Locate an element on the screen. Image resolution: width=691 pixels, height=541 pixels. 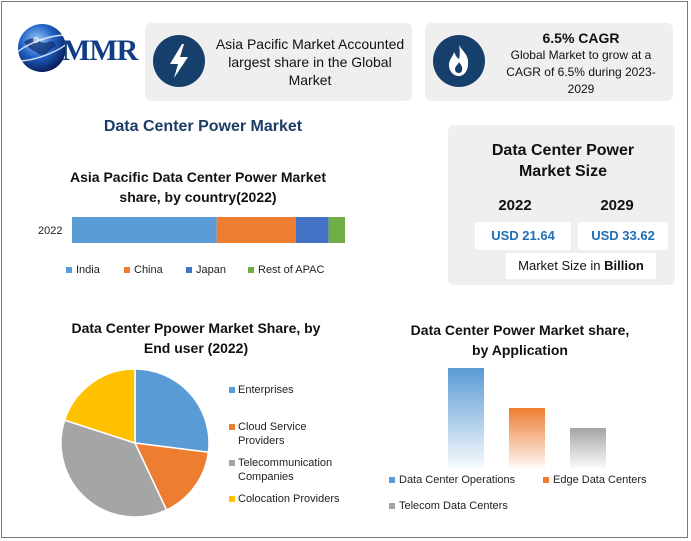
legend-item-india: India is located at coordinates (83, 270).